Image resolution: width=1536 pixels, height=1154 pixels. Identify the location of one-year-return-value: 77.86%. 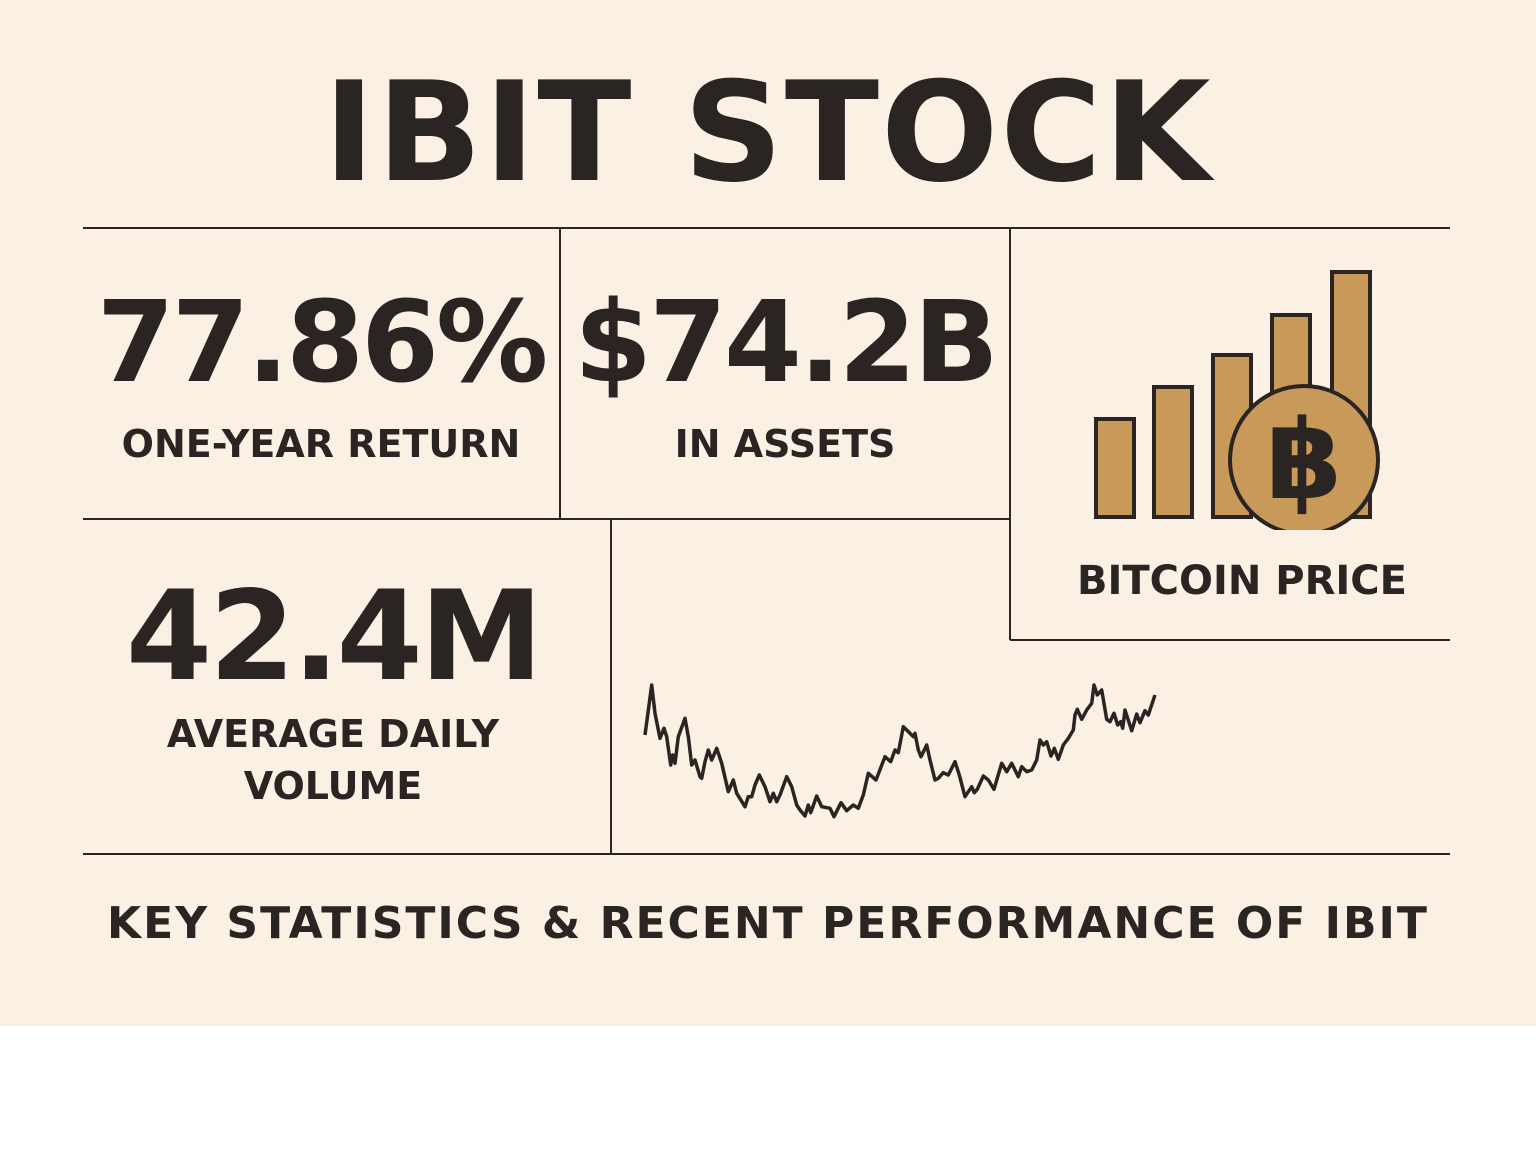
(322, 343).